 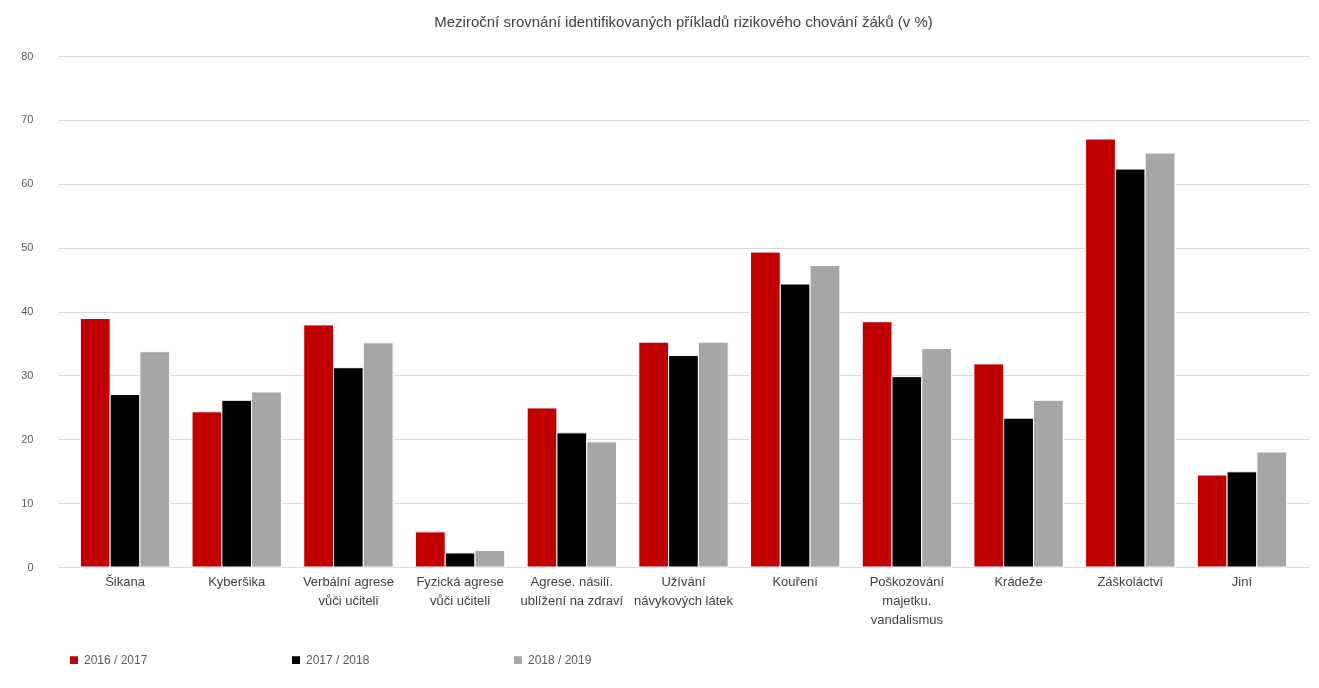 What do you see at coordinates (27, 438) in the screenshot?
I see `y-tick-label: 20` at bounding box center [27, 438].